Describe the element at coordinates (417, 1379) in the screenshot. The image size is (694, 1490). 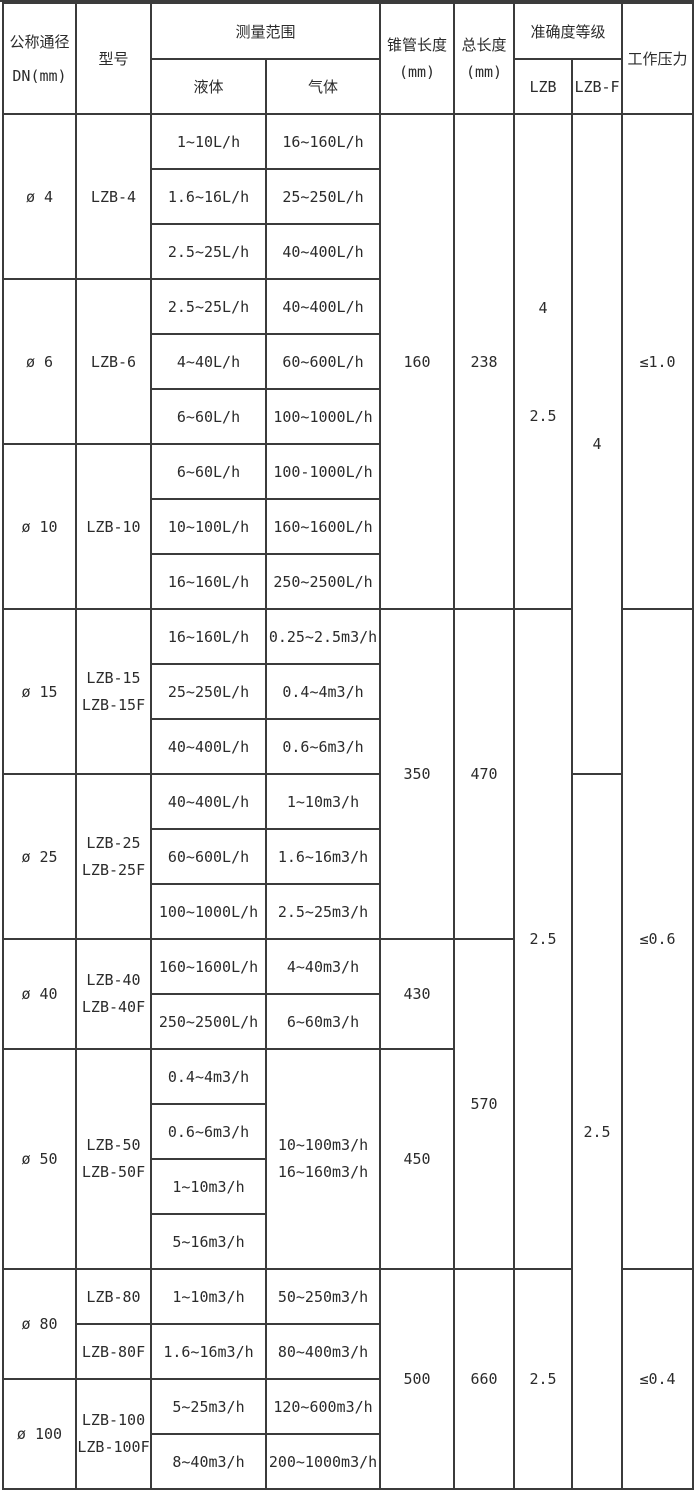
I see `cone-length-cell: 500` at that location.